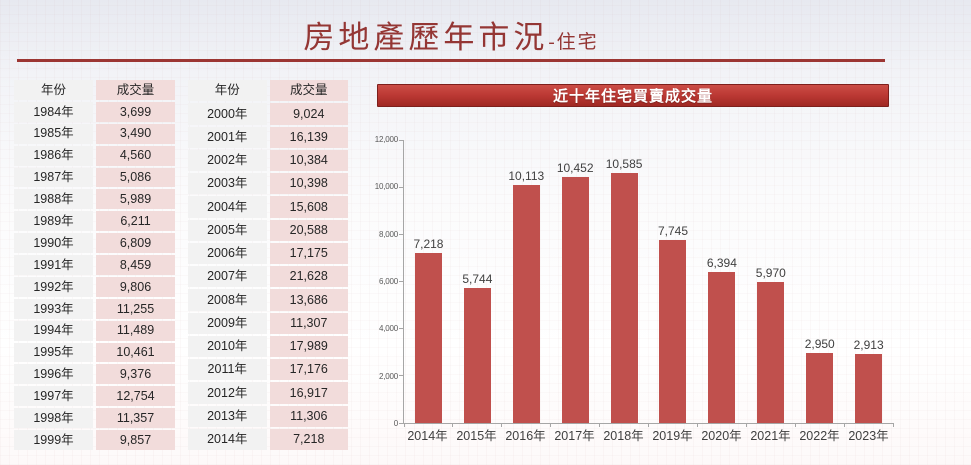 This screenshot has height=465, width=971. I want to click on table-cell-year: 2009年, so click(227, 323).